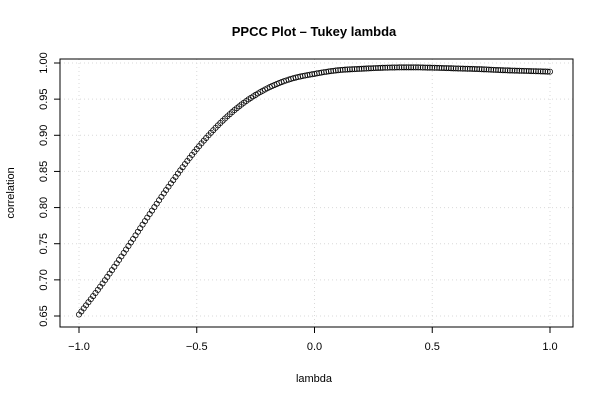  Describe the element at coordinates (44, 207) in the screenshot. I see `y-tick-label: 0.80` at that location.